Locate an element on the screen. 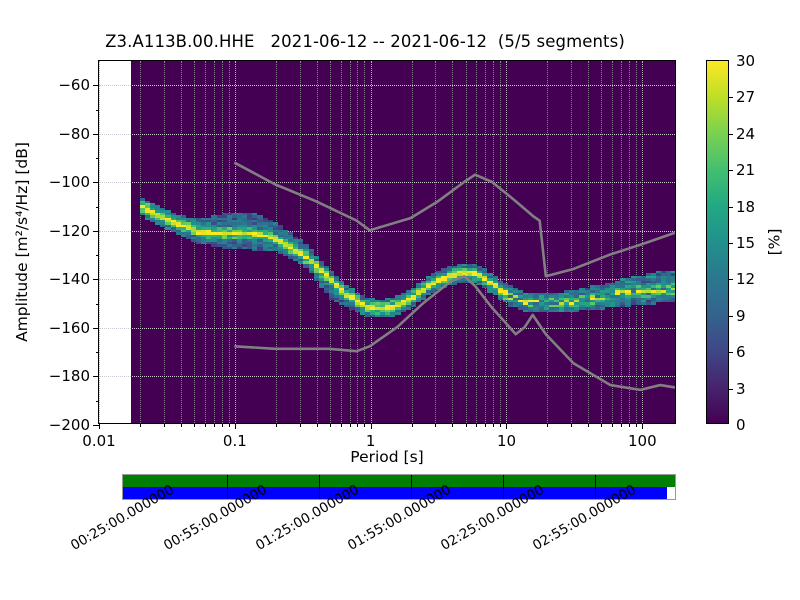  colorbar-tick-label: 12 is located at coordinates (746, 279).